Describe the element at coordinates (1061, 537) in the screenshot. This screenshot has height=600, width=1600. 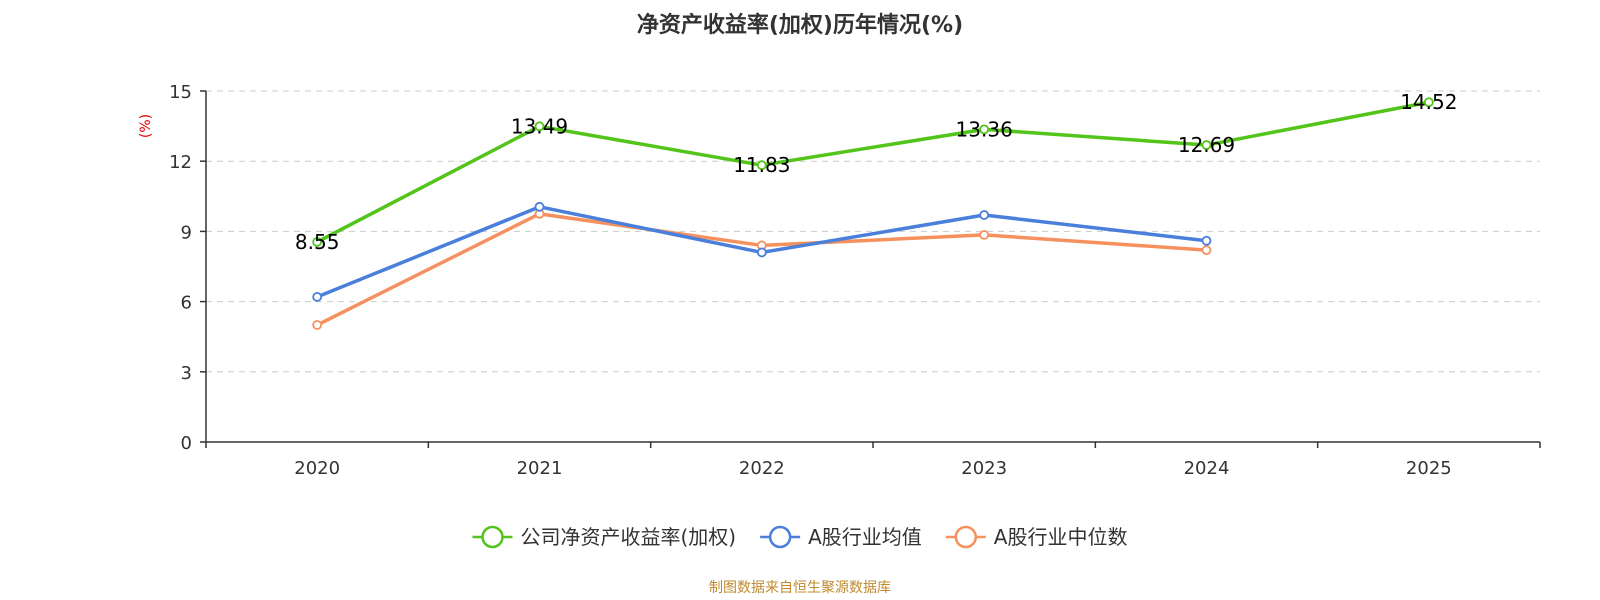
I see `legend-label: A股行业中位数` at that location.